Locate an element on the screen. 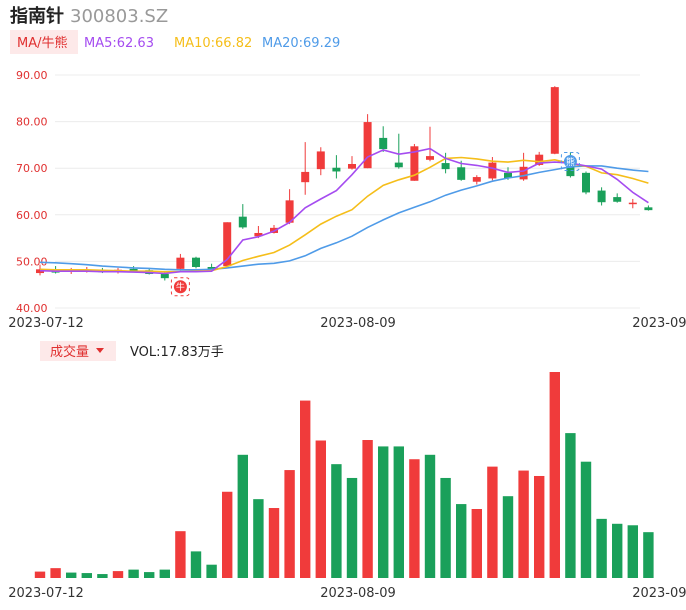 This screenshot has width=686, height=610. volume-date-label: 2023-08-09 is located at coordinates (358, 593).